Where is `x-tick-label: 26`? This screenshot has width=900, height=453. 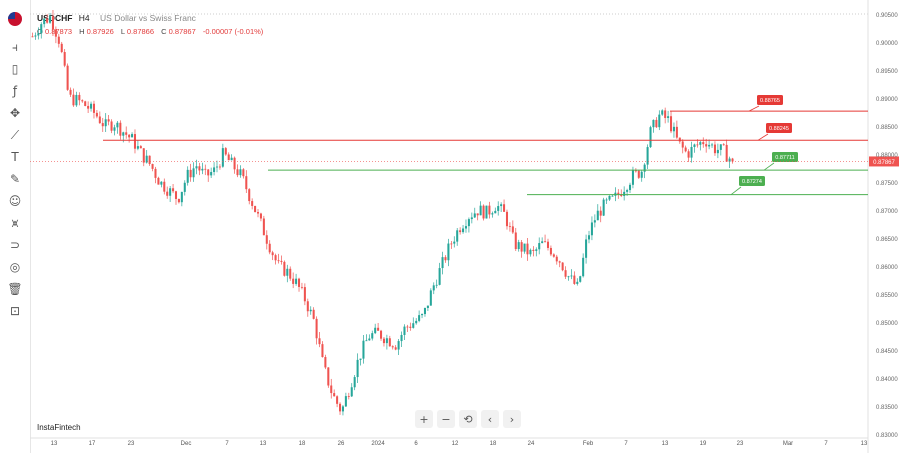 x-tick-label: 26 is located at coordinates (341, 444).